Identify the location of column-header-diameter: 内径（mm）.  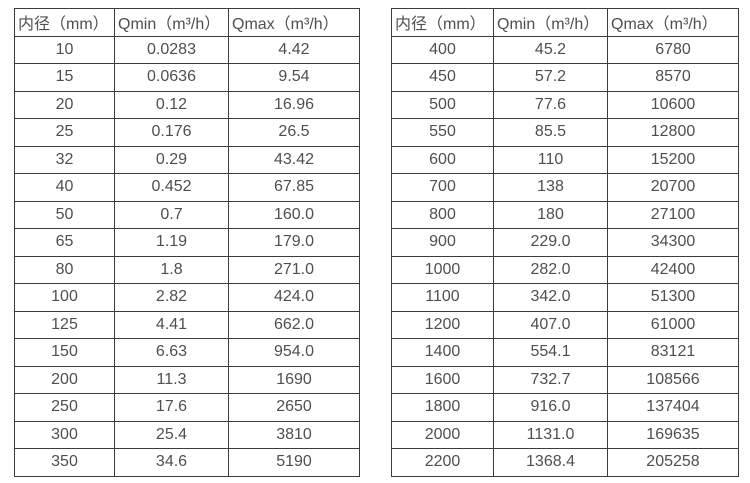
(442, 22).